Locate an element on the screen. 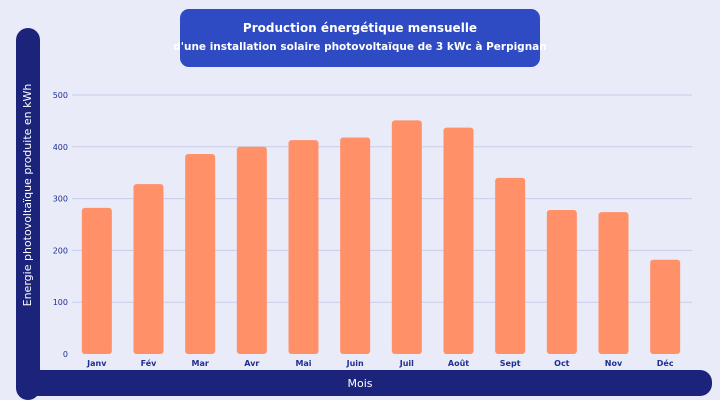 The width and height of the screenshot is (720, 400). x-tick-label: Déc is located at coordinates (665, 363).